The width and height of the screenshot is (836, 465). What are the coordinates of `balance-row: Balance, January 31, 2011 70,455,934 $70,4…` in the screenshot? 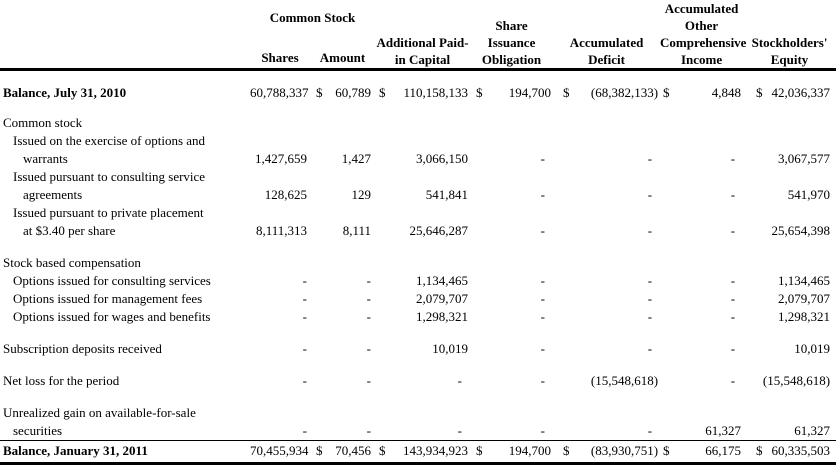 It's located at (418, 452).